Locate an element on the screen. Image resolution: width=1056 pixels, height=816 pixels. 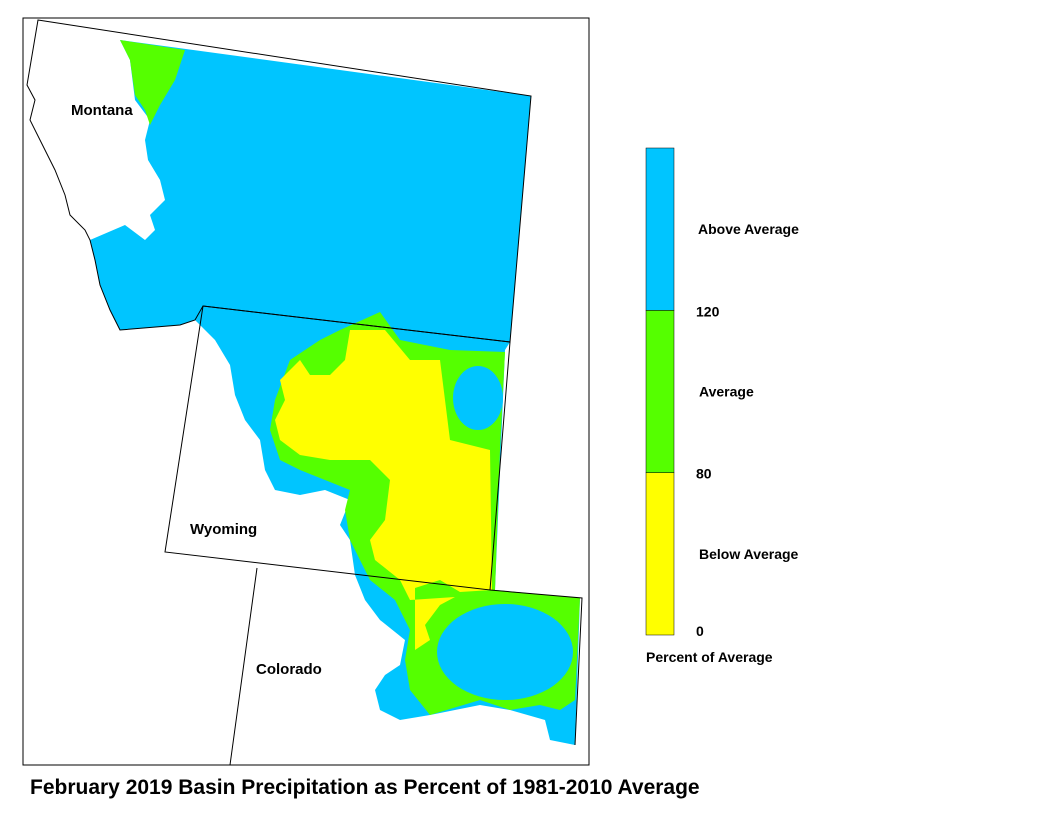
legend-class-label: Average is located at coordinates (726, 392).